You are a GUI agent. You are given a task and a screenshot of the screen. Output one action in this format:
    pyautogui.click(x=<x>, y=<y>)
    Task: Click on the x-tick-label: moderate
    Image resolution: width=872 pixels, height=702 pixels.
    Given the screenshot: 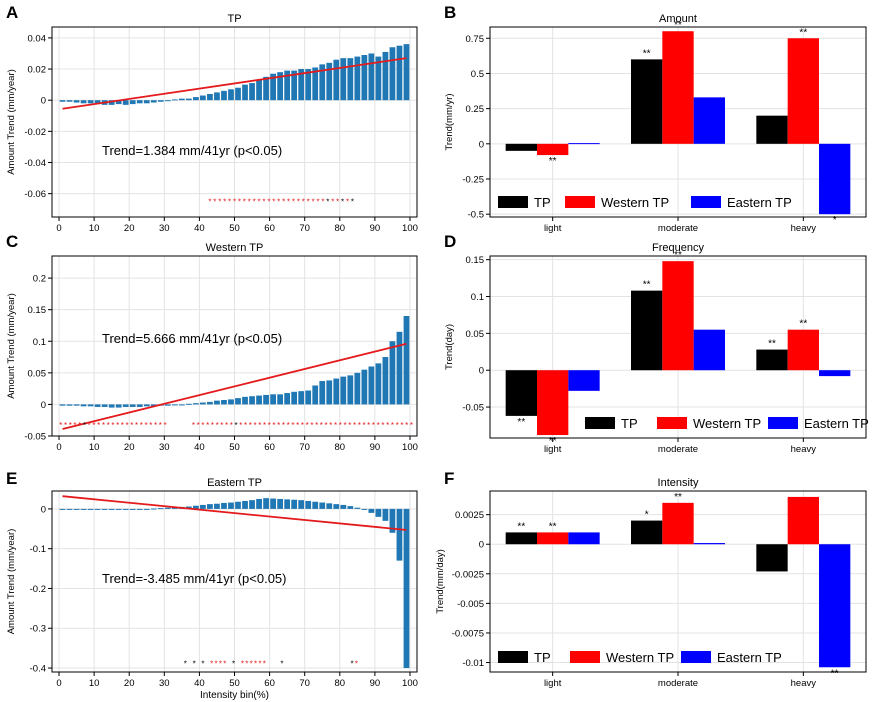 What is the action you would take?
    pyautogui.click(x=678, y=683)
    